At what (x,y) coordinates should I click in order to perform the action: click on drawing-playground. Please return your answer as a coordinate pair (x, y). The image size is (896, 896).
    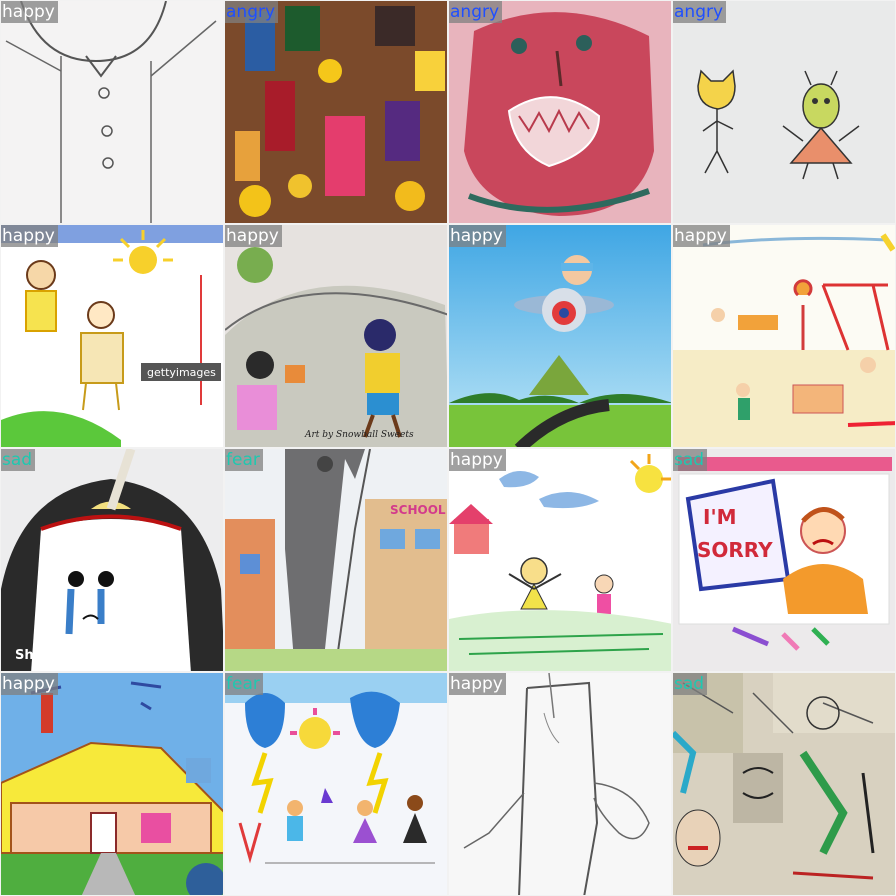
    Looking at the image, I should click on (784, 336).